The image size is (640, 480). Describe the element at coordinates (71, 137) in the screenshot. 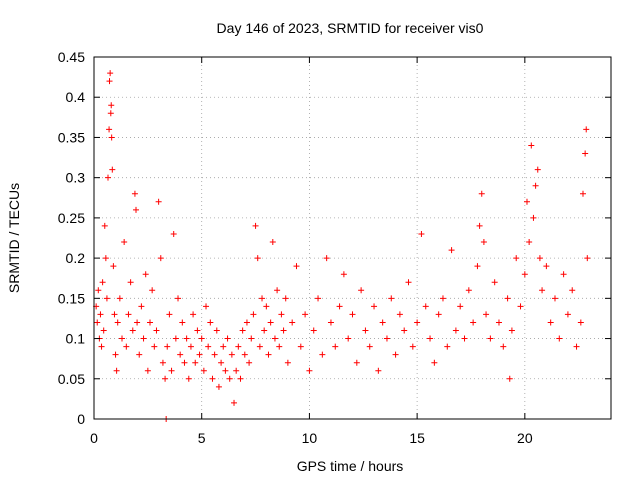

I see `y-tick-label: 0.35` at that location.